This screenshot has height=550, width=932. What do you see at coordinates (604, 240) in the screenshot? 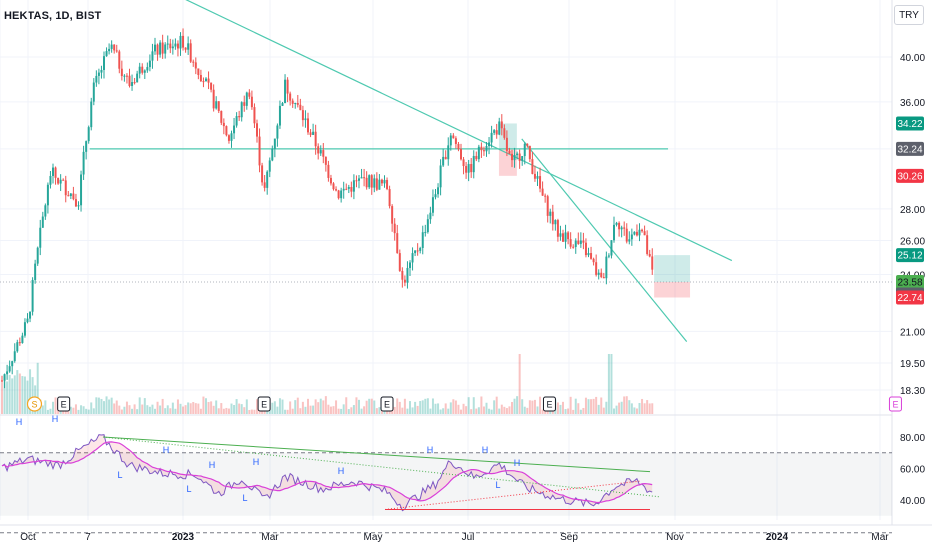
I see `trendline` at bounding box center [604, 240].